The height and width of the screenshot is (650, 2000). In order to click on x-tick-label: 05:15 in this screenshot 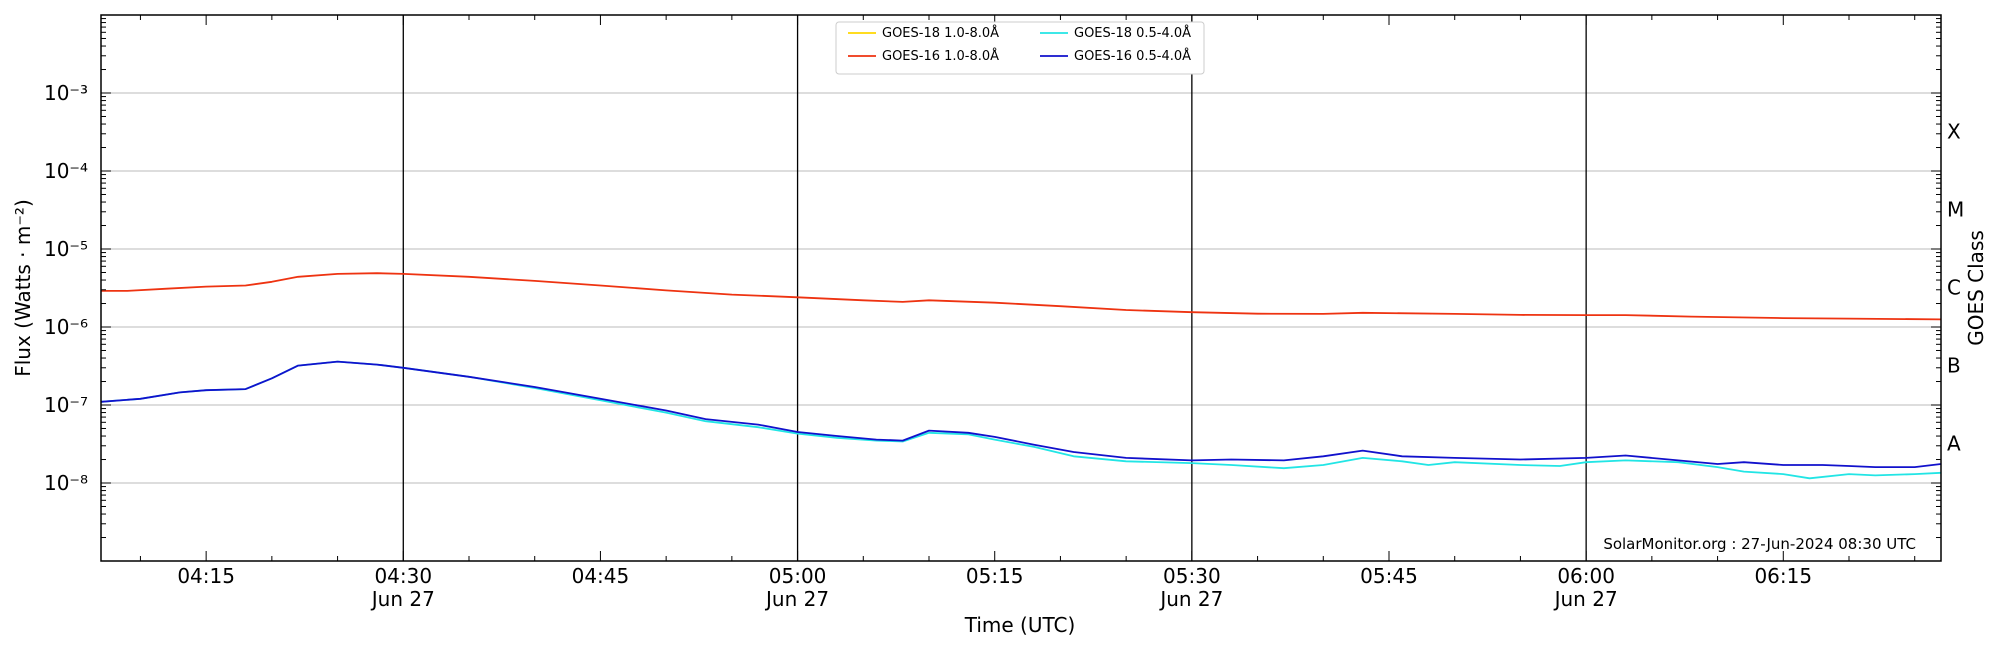, I will do `click(995, 576)`.